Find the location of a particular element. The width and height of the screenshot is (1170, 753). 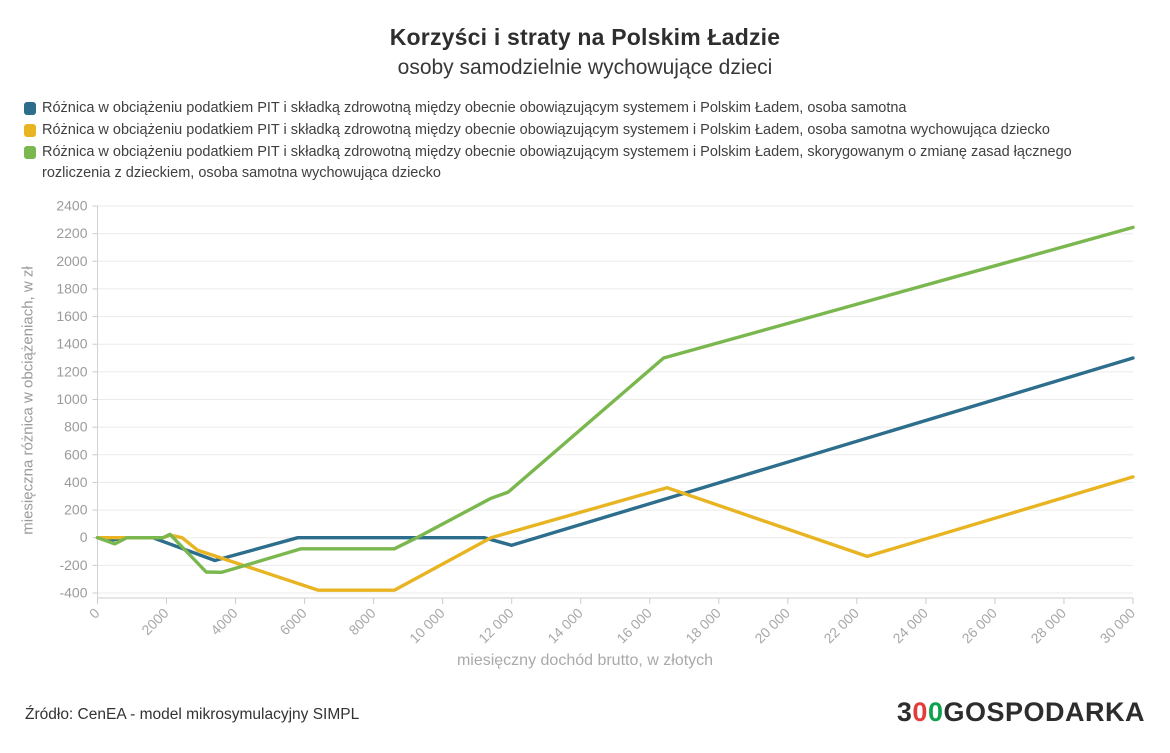

brand-logo: 300GOSPODARKA is located at coordinates (1021, 712).